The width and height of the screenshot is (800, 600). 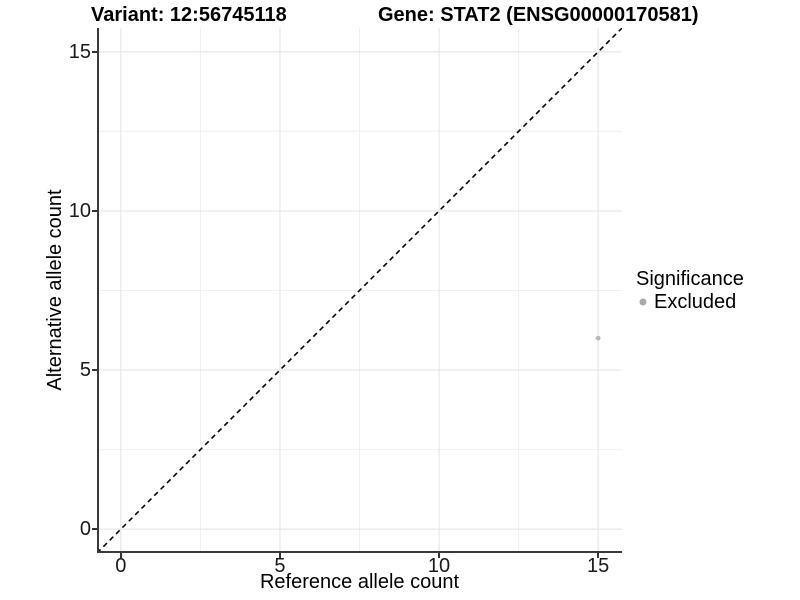 I want to click on x-tick-label: 10, so click(x=439, y=566).